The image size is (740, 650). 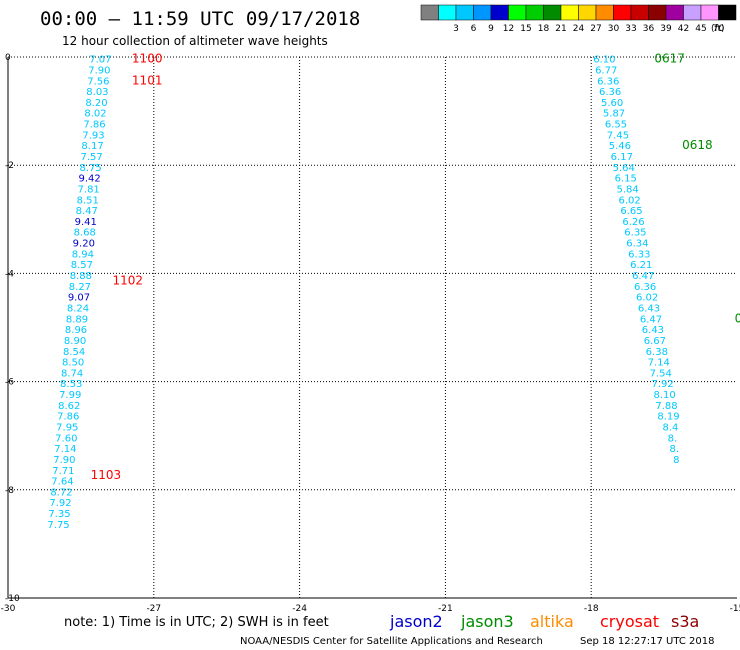 What do you see at coordinates (68, 417) in the screenshot?
I see `swh-value: 7.86` at bounding box center [68, 417].